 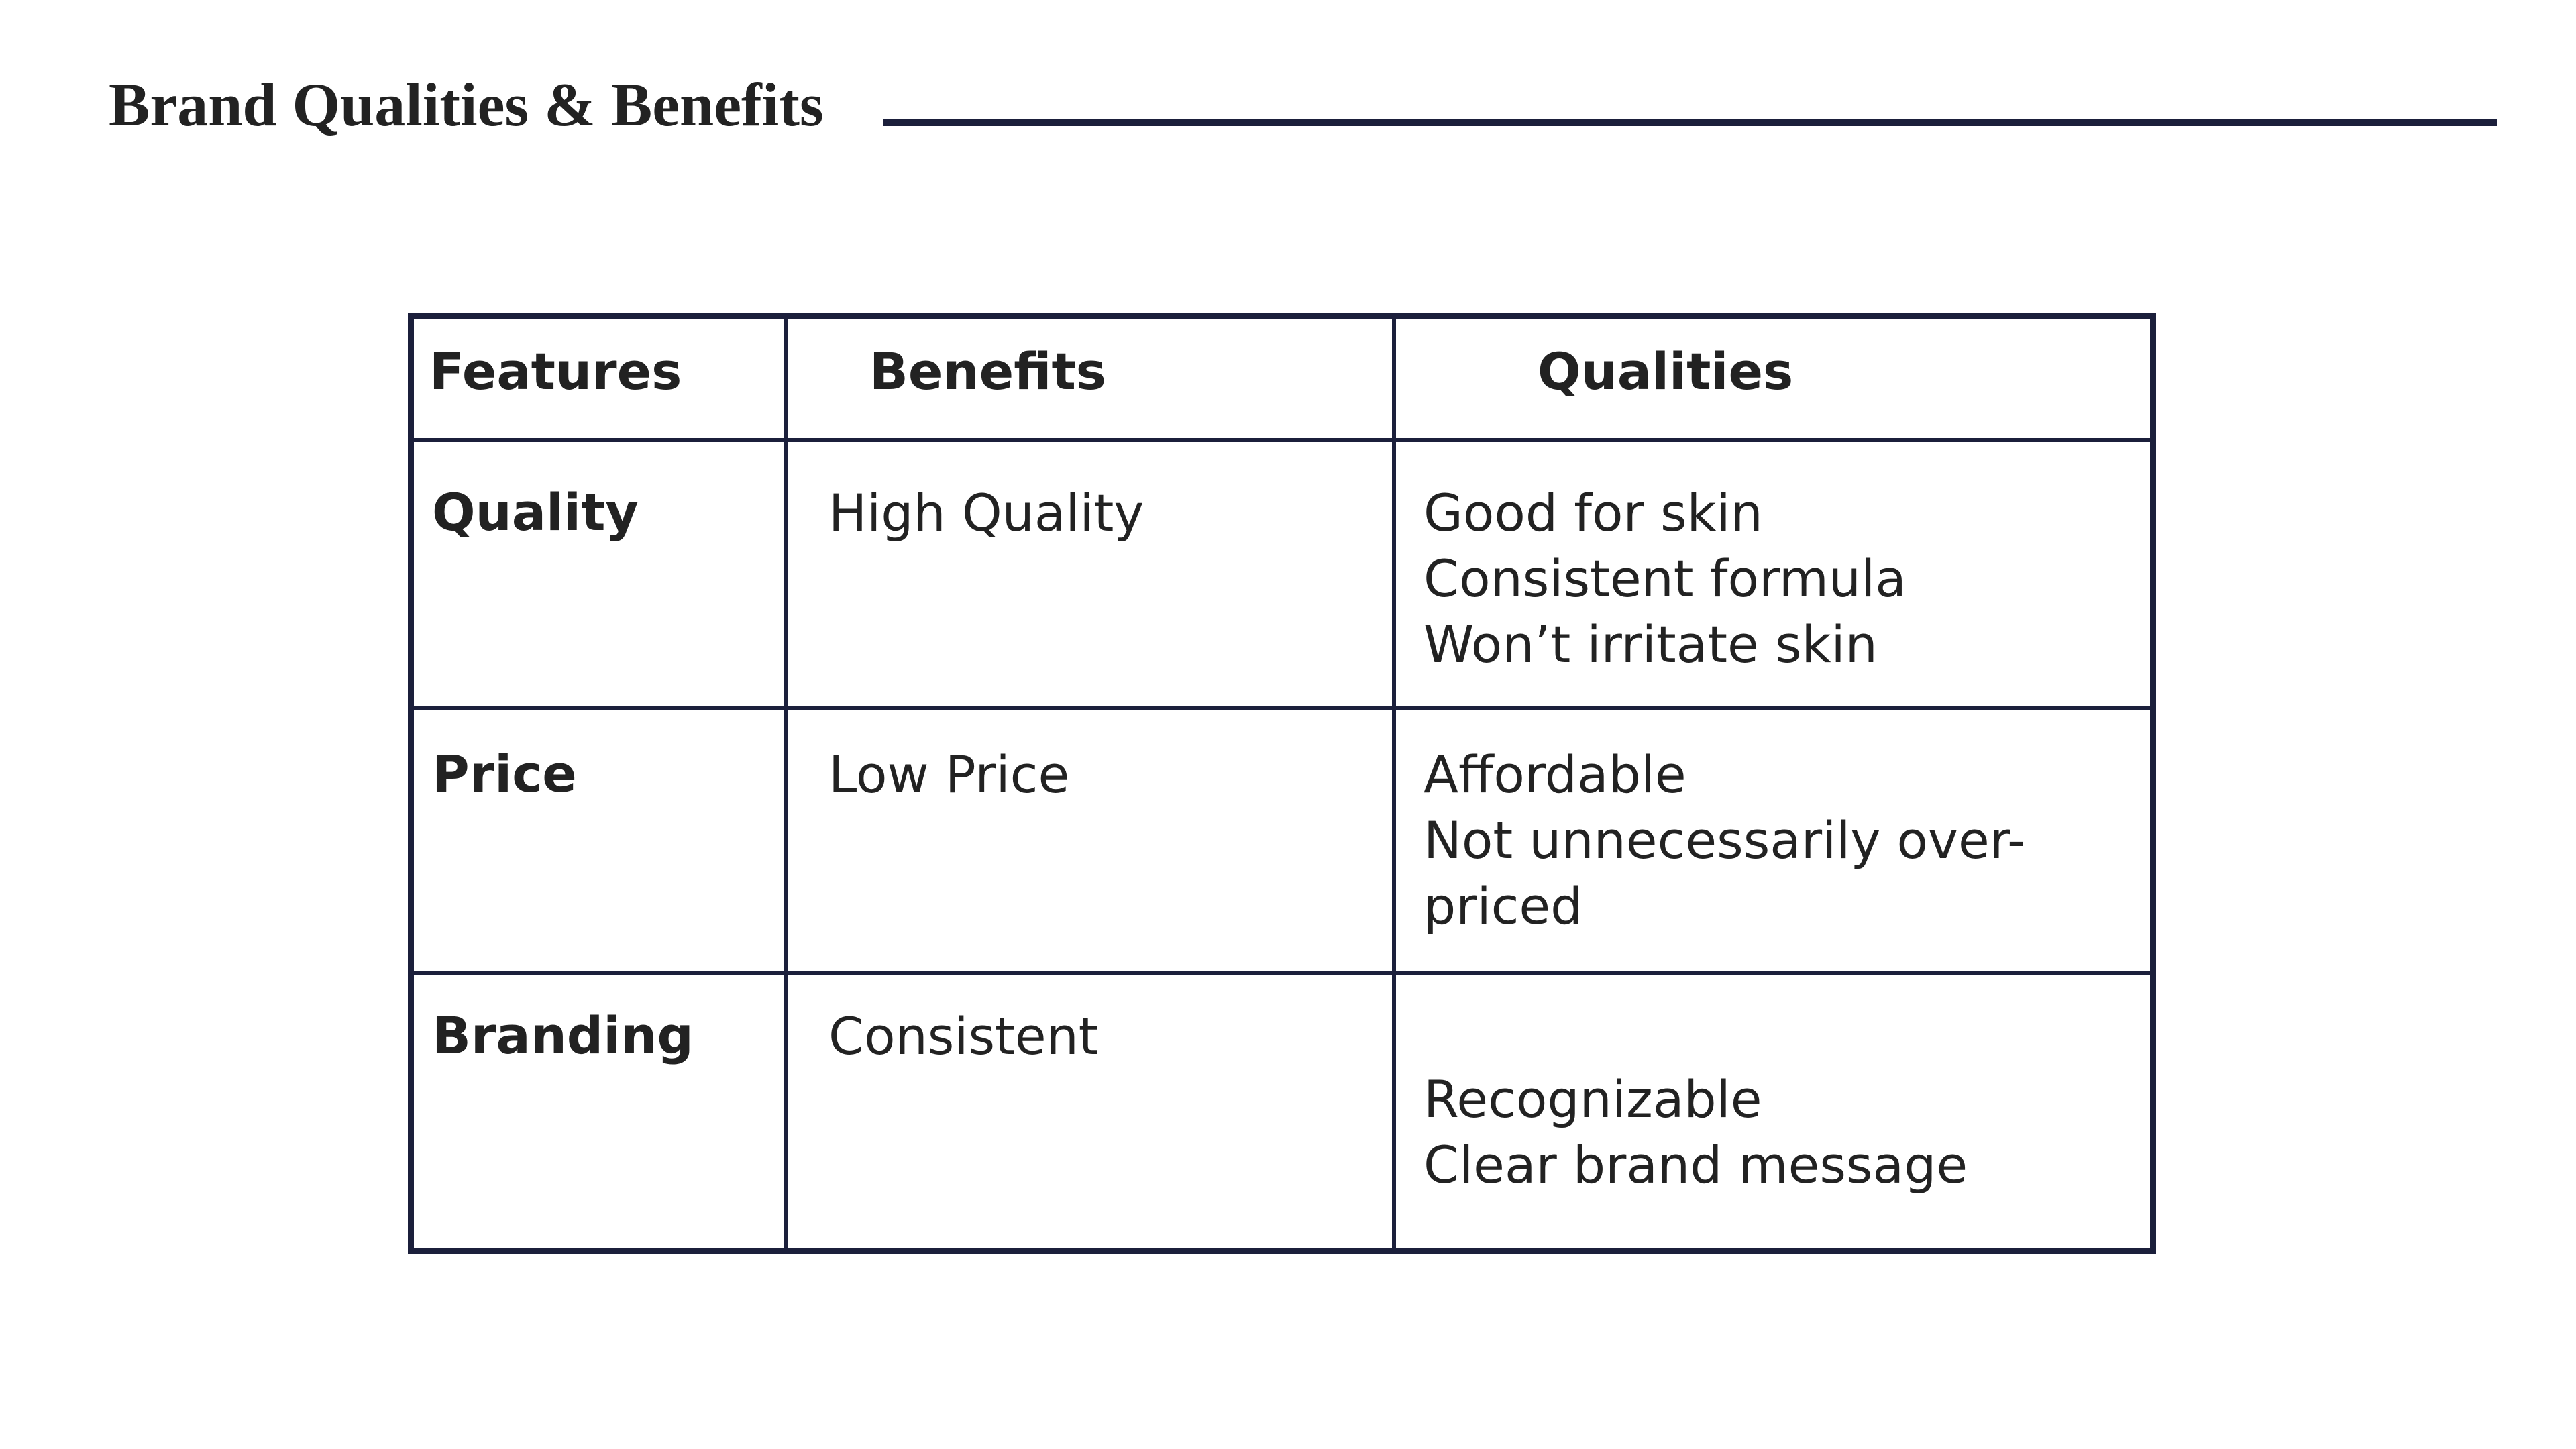 What do you see at coordinates (988, 371) in the screenshot?
I see `header-benefits: Benefits` at bounding box center [988, 371].